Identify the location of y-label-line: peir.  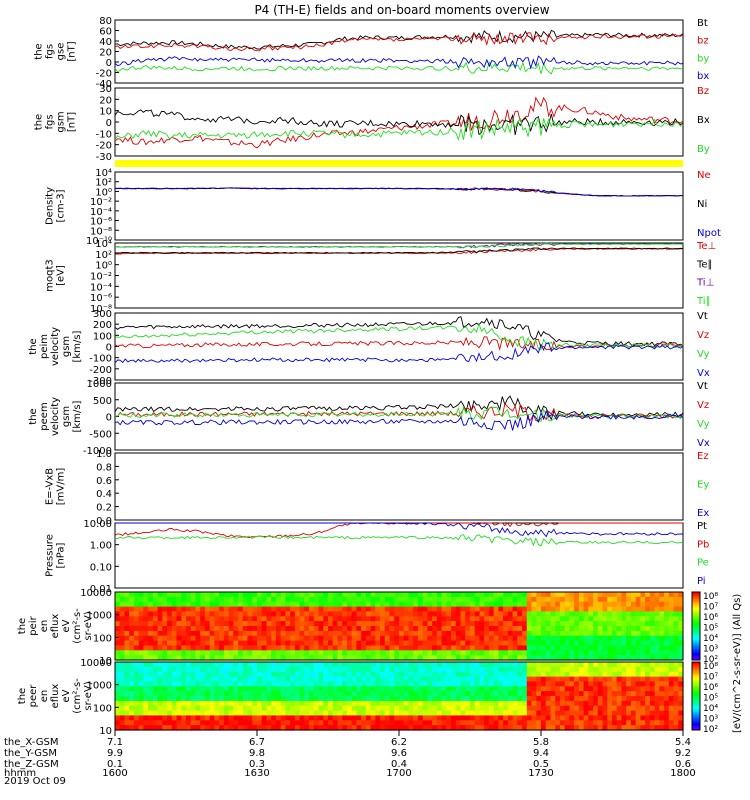
(33, 625).